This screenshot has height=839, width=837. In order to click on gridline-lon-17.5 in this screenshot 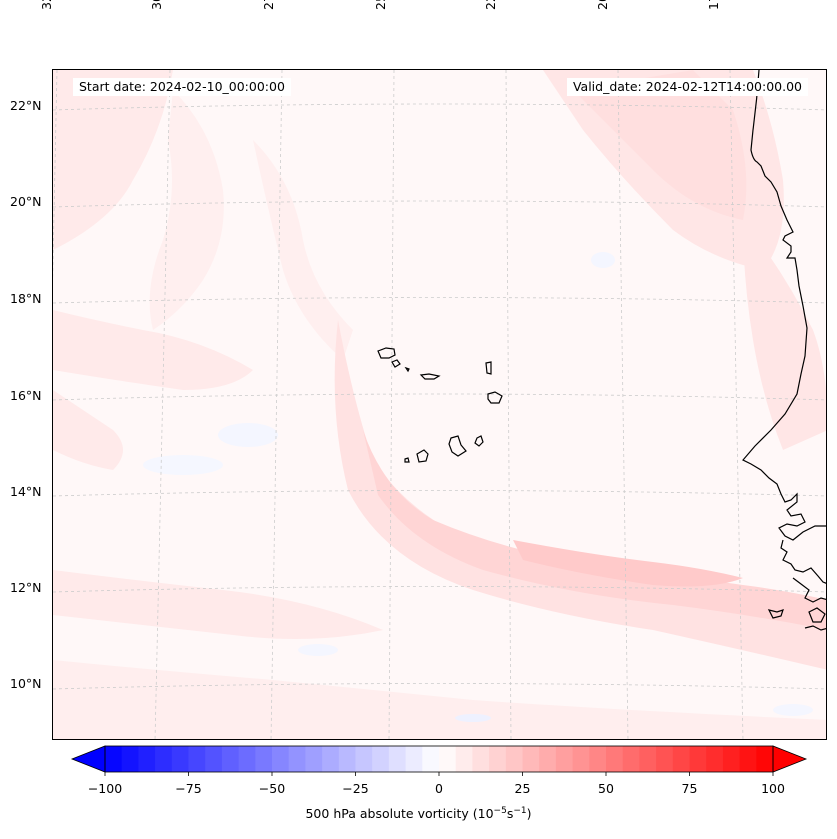, I will do `click(736, 404)`.